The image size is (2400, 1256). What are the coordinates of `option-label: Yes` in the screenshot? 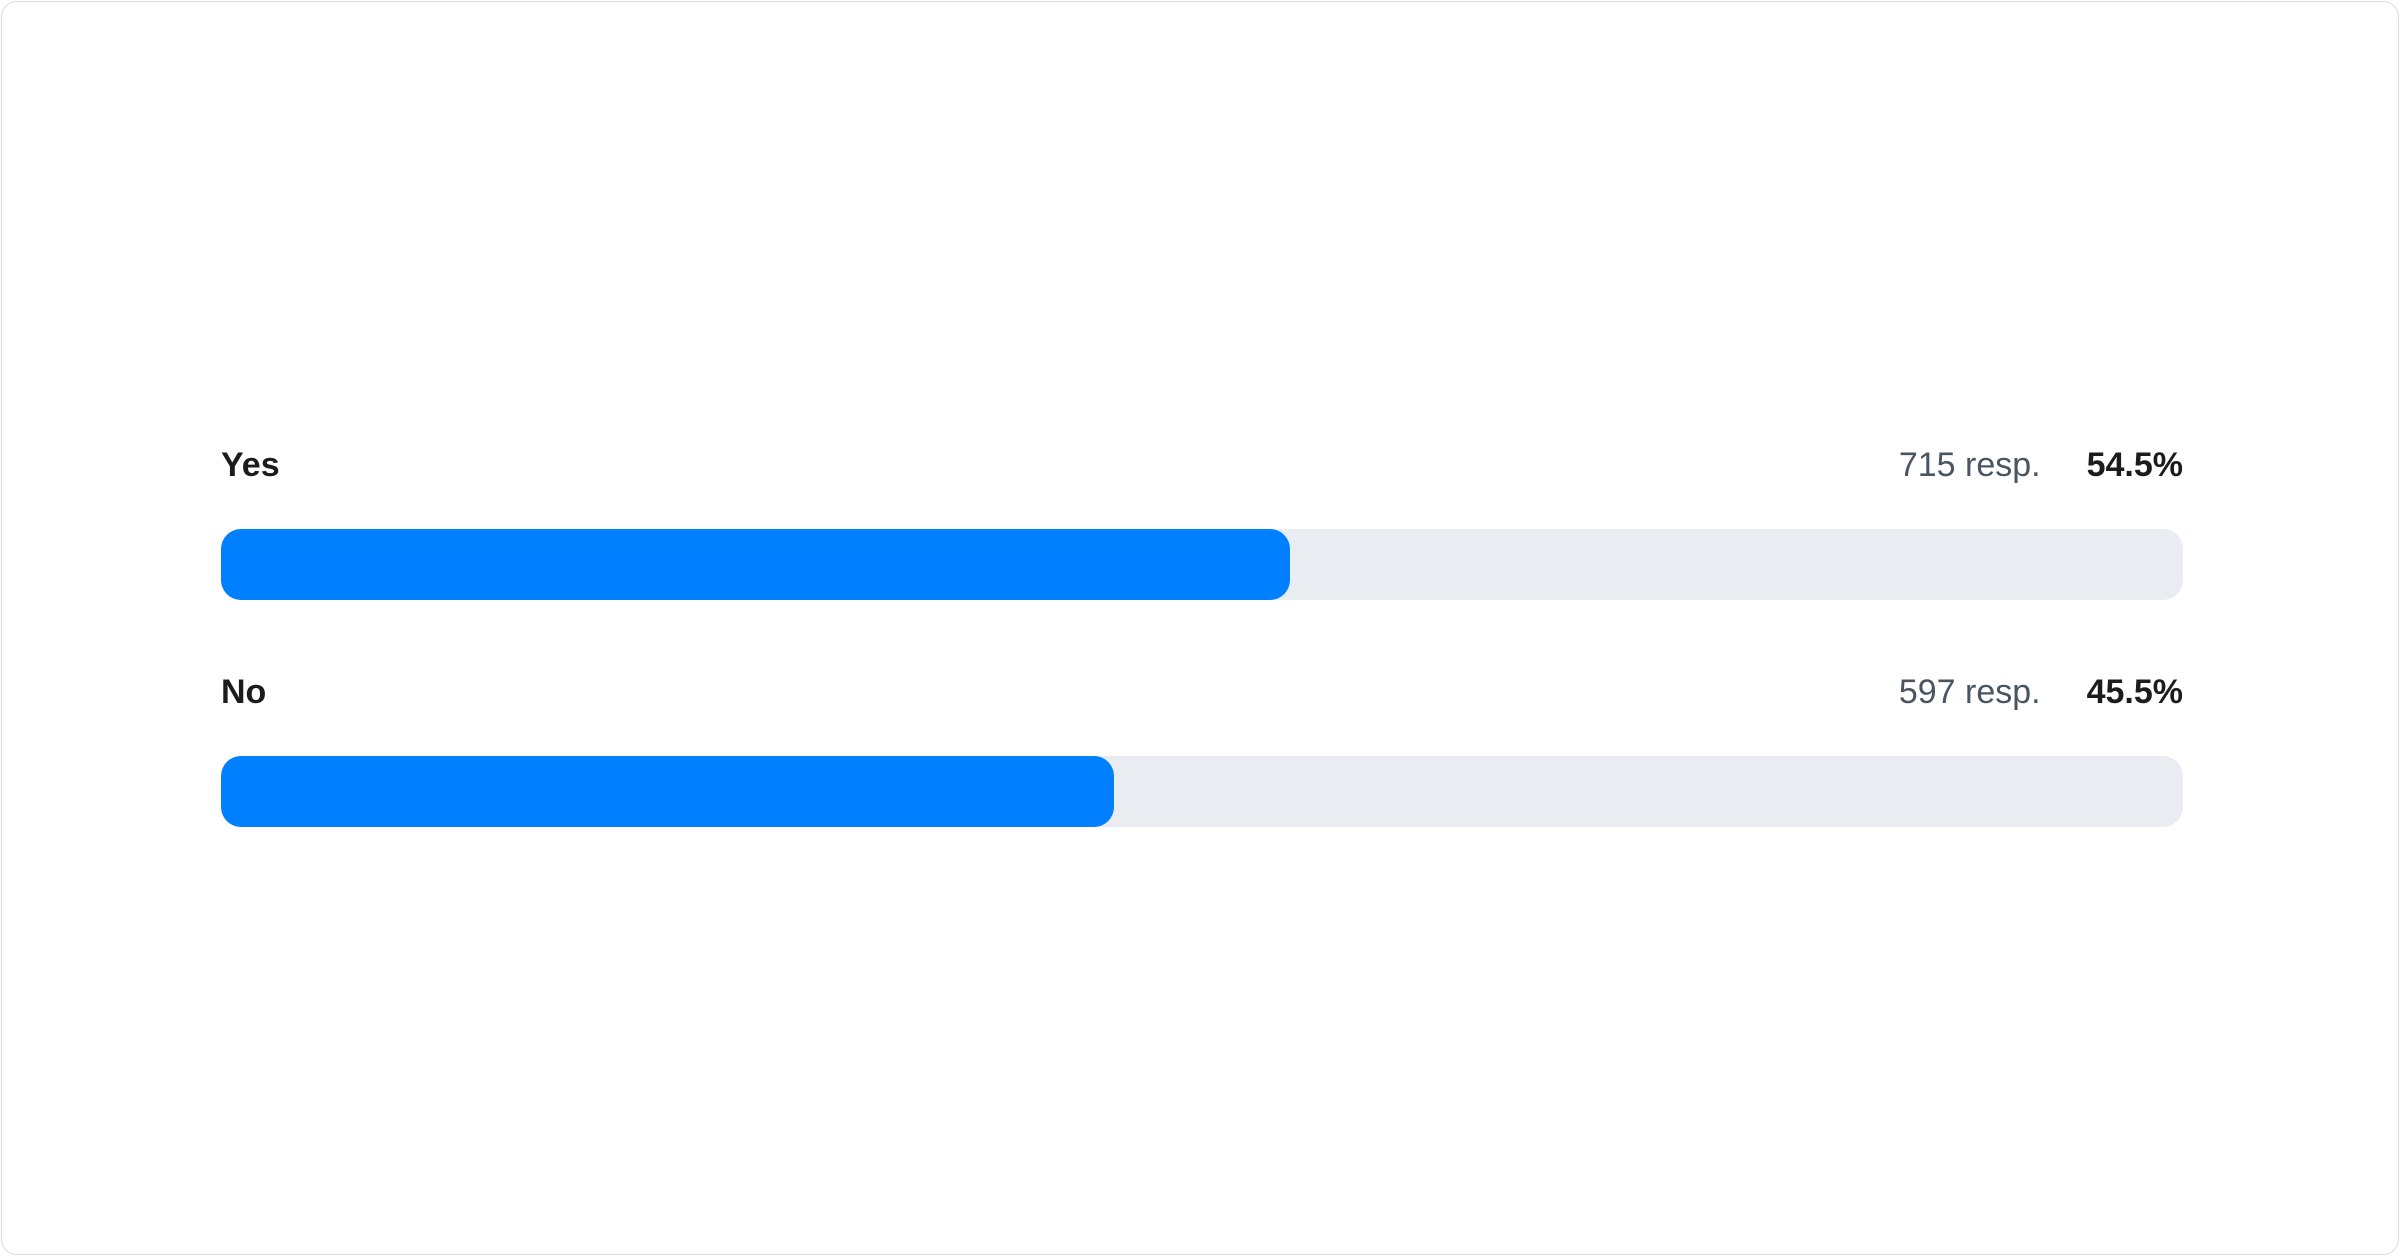 It's located at (250, 465).